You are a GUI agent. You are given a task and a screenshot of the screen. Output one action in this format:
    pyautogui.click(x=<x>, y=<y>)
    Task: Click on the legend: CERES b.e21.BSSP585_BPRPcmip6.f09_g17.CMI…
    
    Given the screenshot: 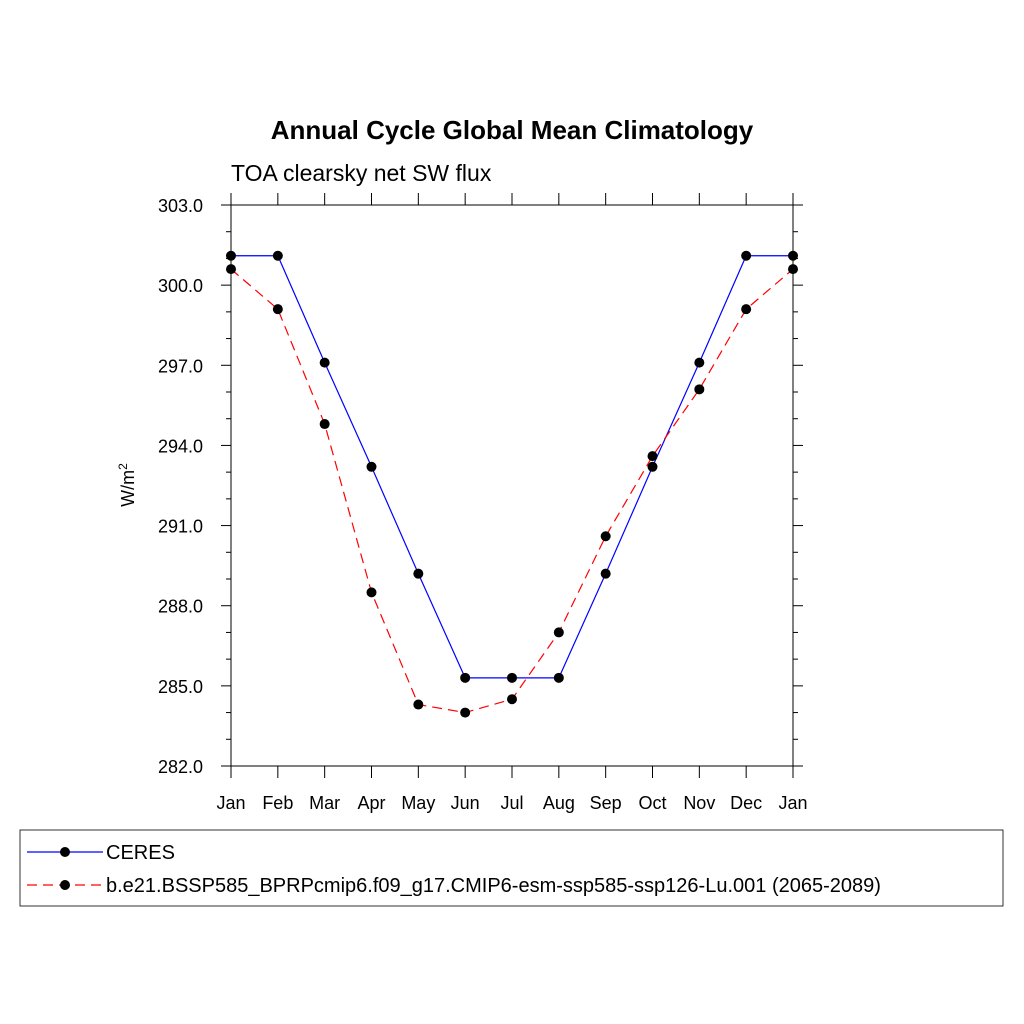 What is the action you would take?
    pyautogui.click(x=511, y=868)
    